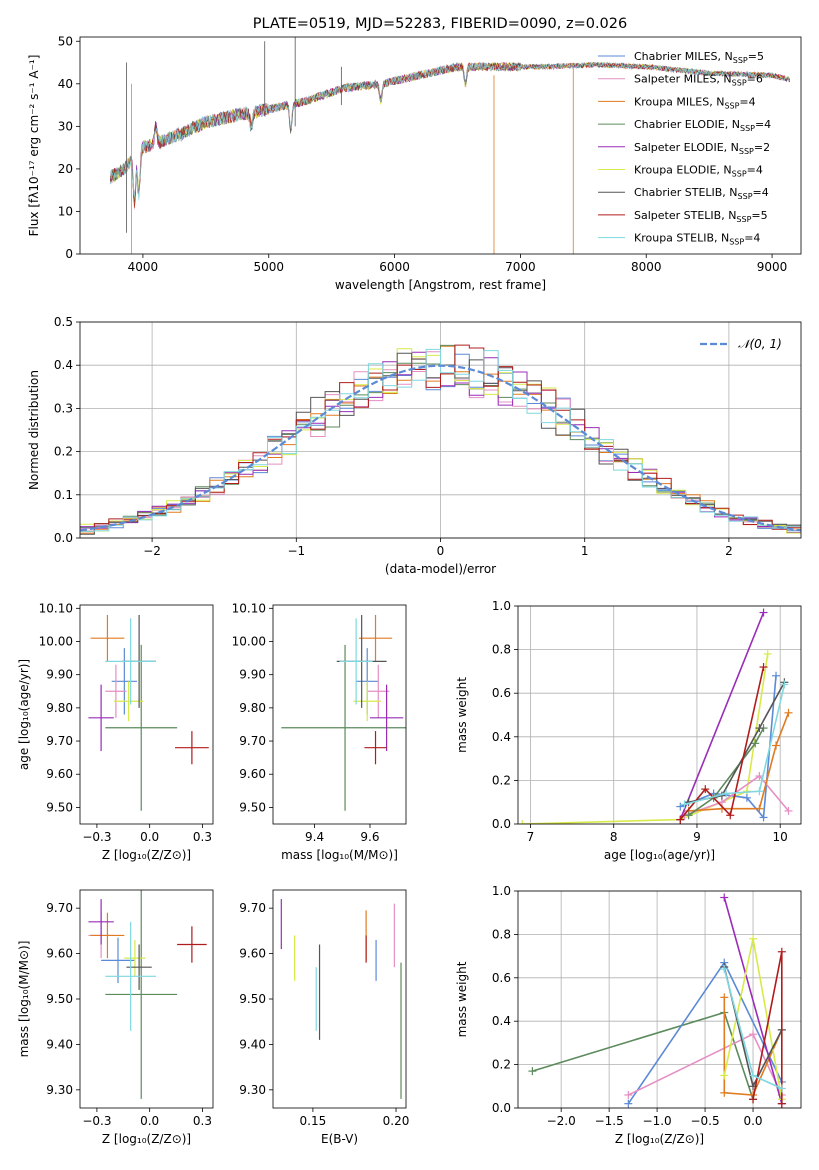 Image resolution: width=819 pixels, height=1170 pixels. Describe the element at coordinates (65, 126) in the screenshot. I see `y-tick-label: 30` at that location.